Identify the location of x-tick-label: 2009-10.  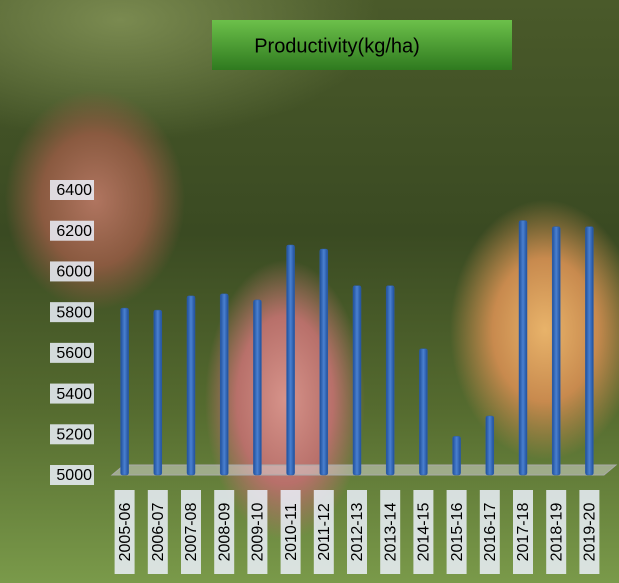
(258, 532).